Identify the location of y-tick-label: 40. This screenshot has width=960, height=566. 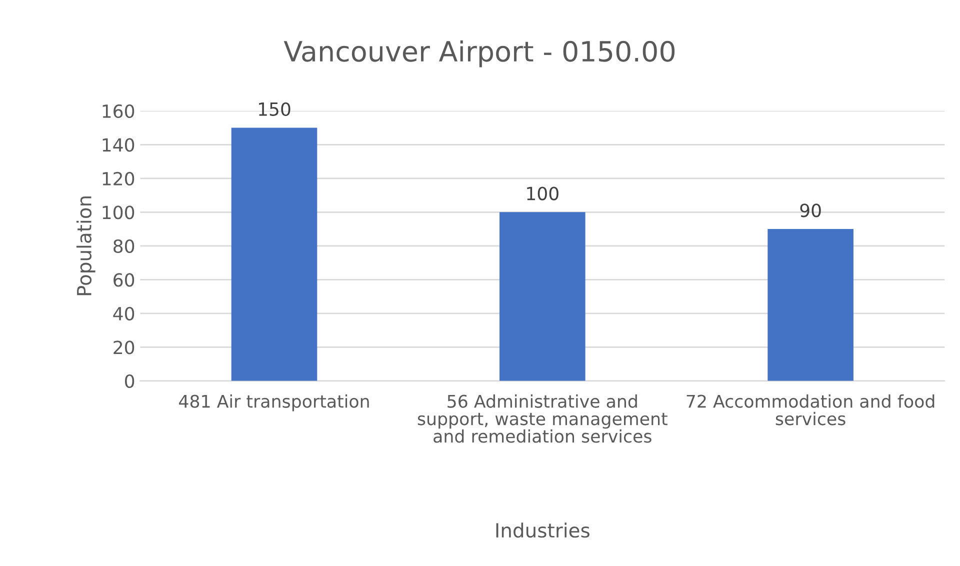
(123, 313).